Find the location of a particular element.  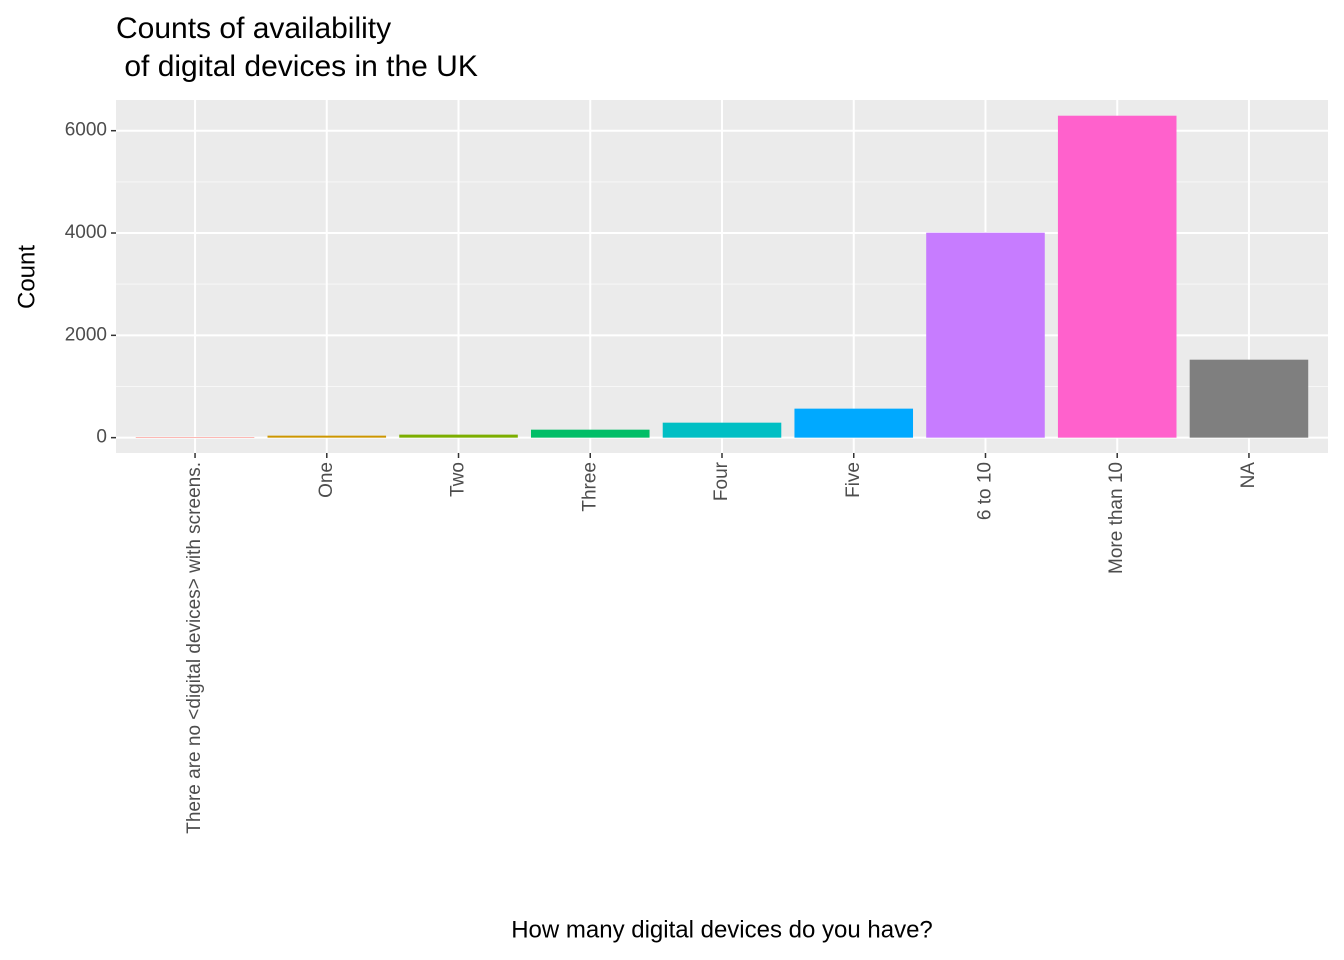

x-tick-label: Three is located at coordinates (589, 487).